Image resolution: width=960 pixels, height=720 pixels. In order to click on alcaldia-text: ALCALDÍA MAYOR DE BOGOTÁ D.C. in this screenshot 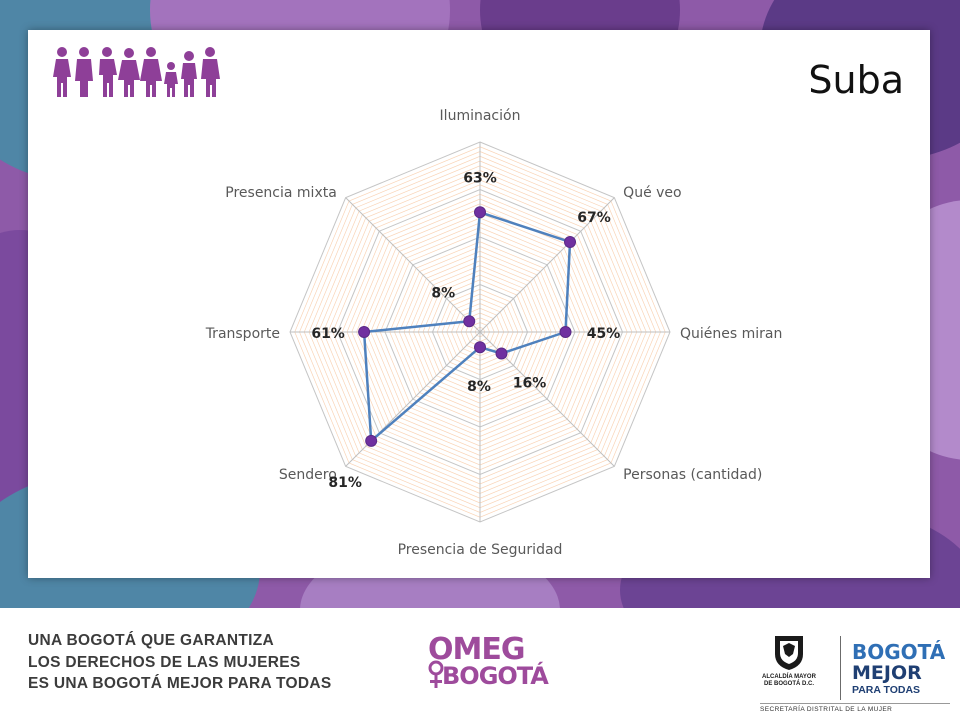, I will do `click(789, 681)`.